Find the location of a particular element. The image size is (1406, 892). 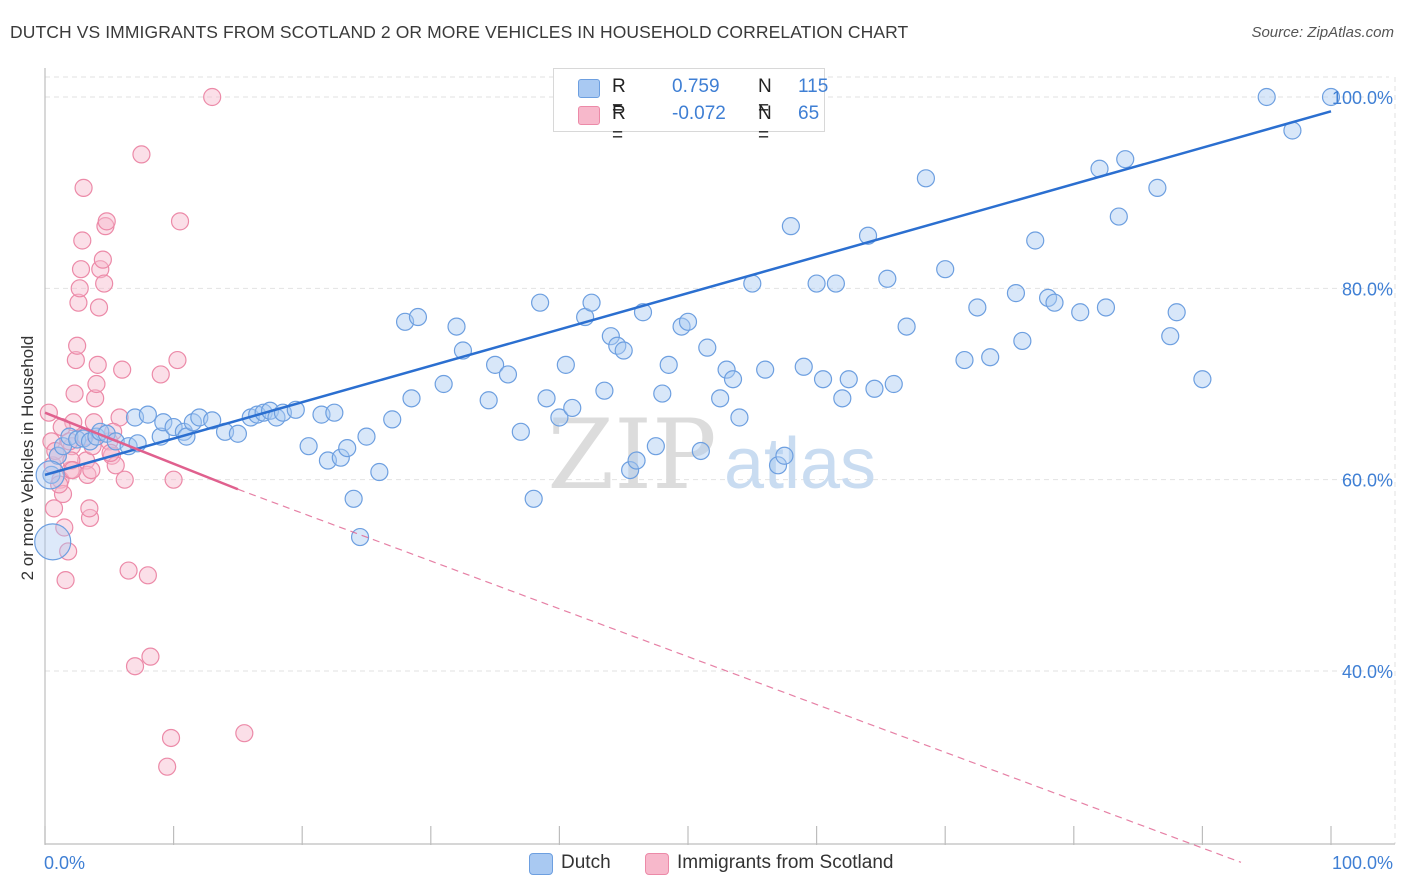

zipatlas-watermark: ZIP atlas is located at coordinates (711, 455).